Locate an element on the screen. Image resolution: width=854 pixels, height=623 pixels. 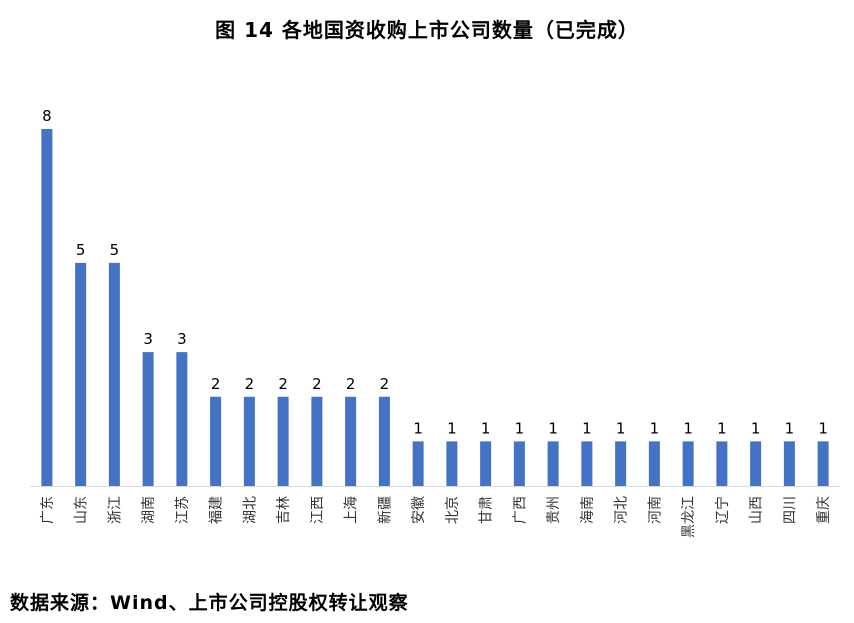
value-label-10: 2 is located at coordinates (385, 384).